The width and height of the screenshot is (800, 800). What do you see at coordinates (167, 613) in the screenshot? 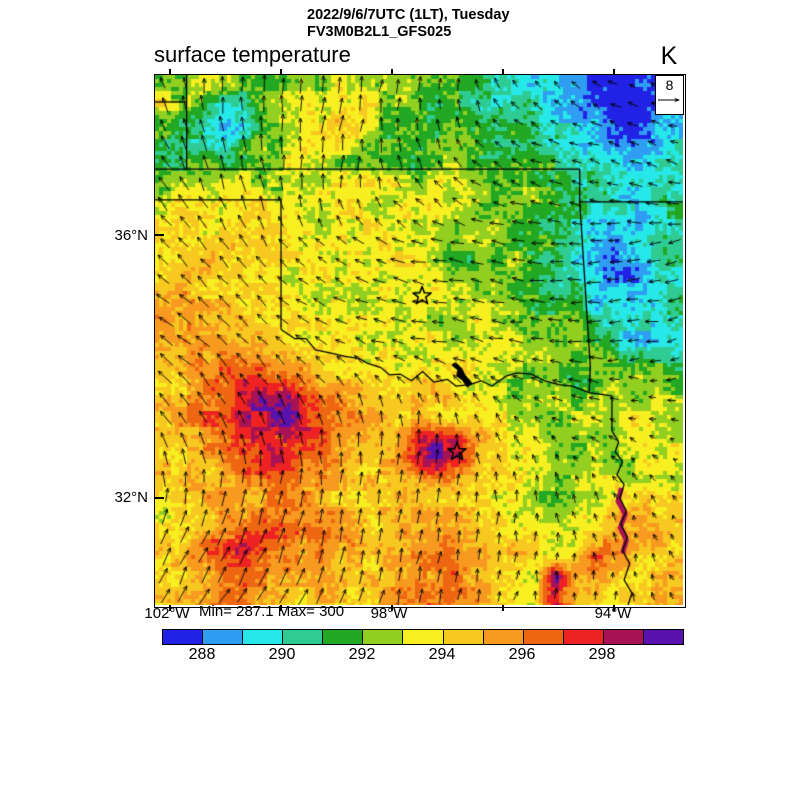
I see `lon-label-102w: 102°W` at bounding box center [167, 613].